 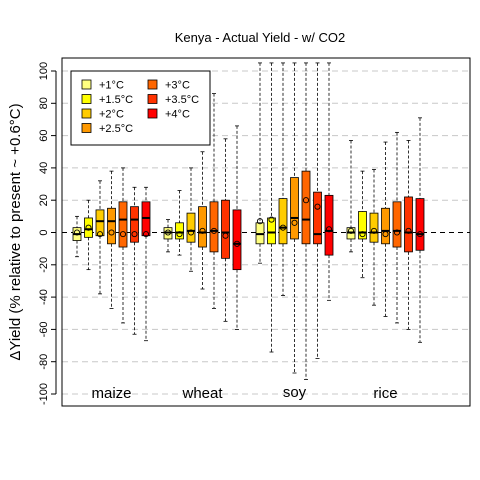 What do you see at coordinates (44, 135) in the screenshot?
I see `y-tick-label: 60` at bounding box center [44, 135].